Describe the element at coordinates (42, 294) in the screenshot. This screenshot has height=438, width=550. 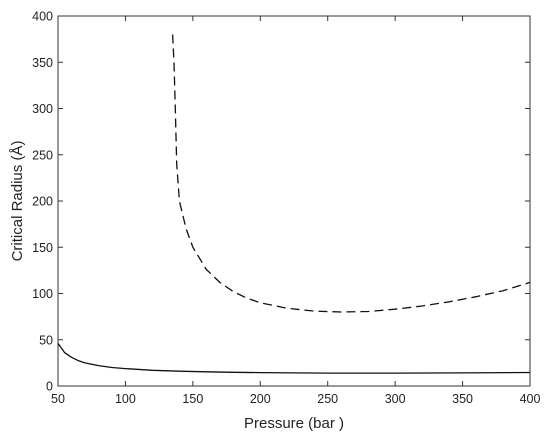
I see `y-tick-label: 100` at that location.